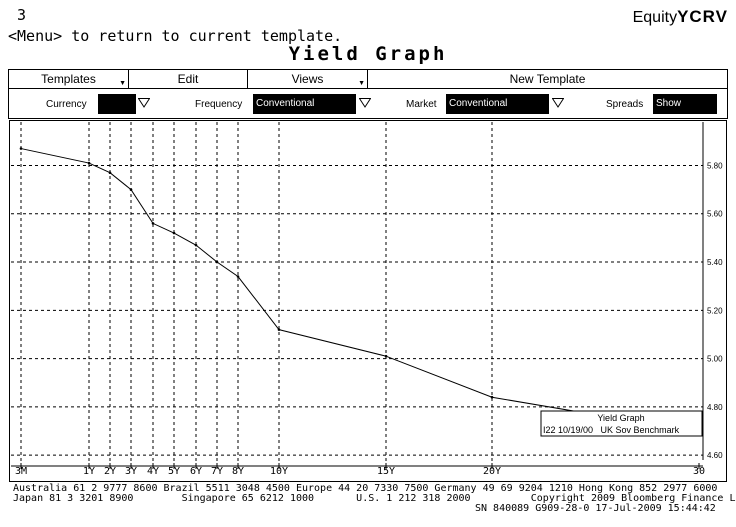  What do you see at coordinates (219, 104) in the screenshot?
I see `frequency-label: Frequency` at bounding box center [219, 104].